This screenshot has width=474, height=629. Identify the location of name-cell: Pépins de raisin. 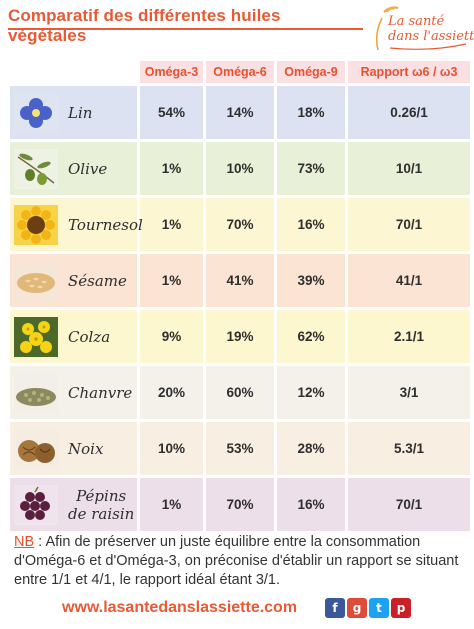
(73, 504).